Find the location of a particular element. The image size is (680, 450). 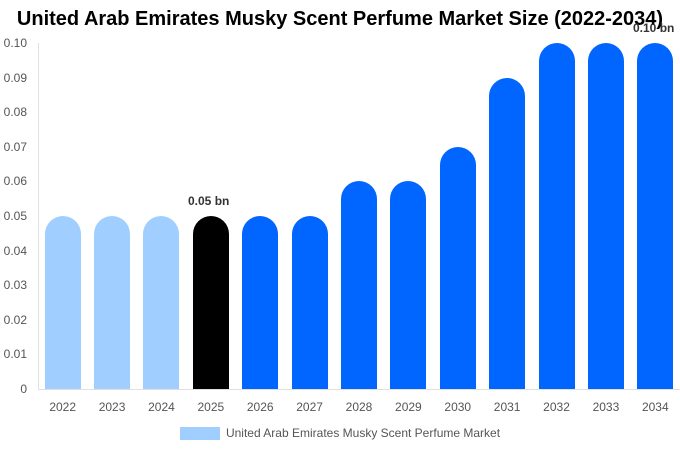

bar-2025 is located at coordinates (210, 302).